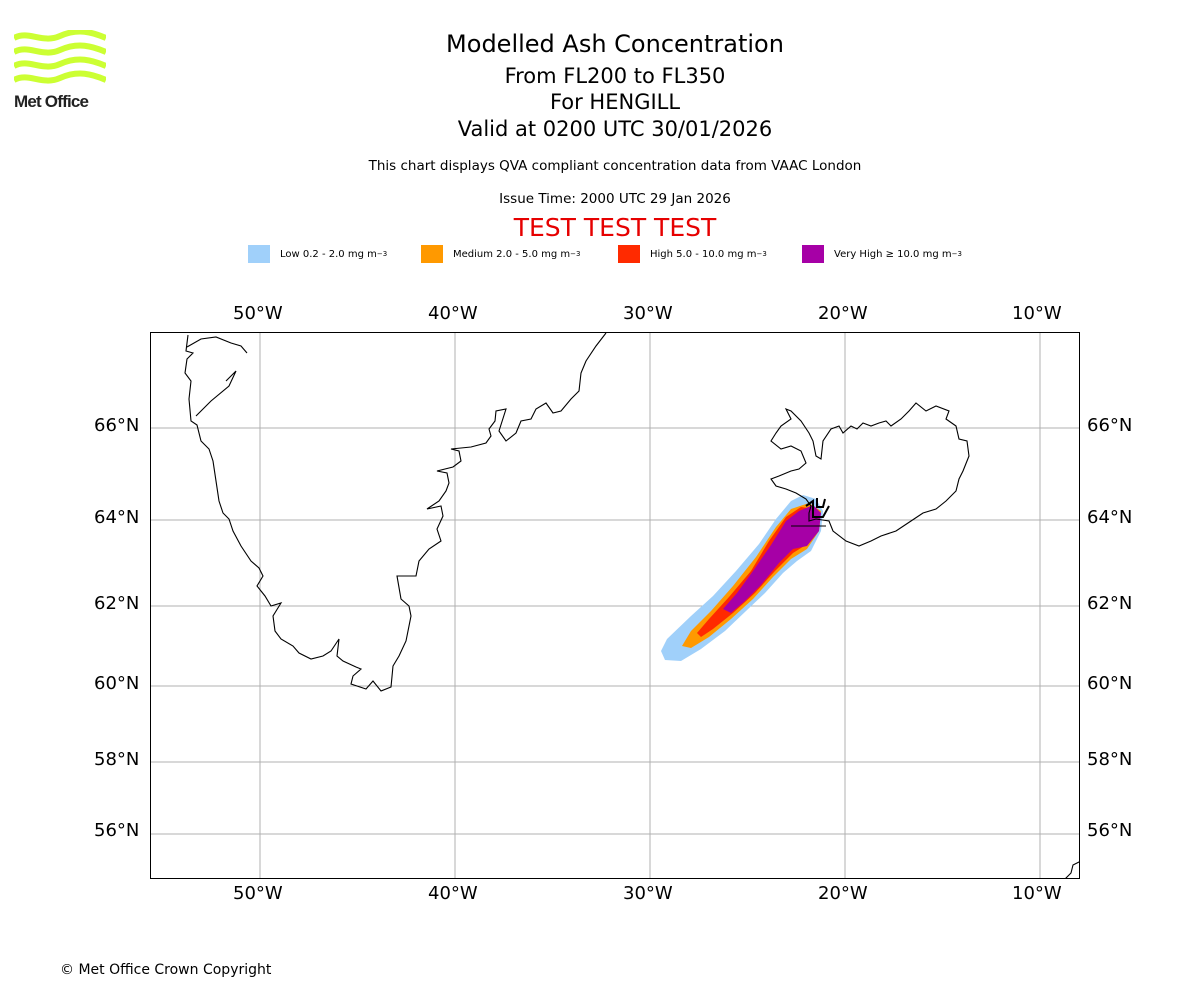  Describe the element at coordinates (703, 254) in the screenshot. I see `legend-label-high: High 5.0 - 10.0 mg m` at that location.